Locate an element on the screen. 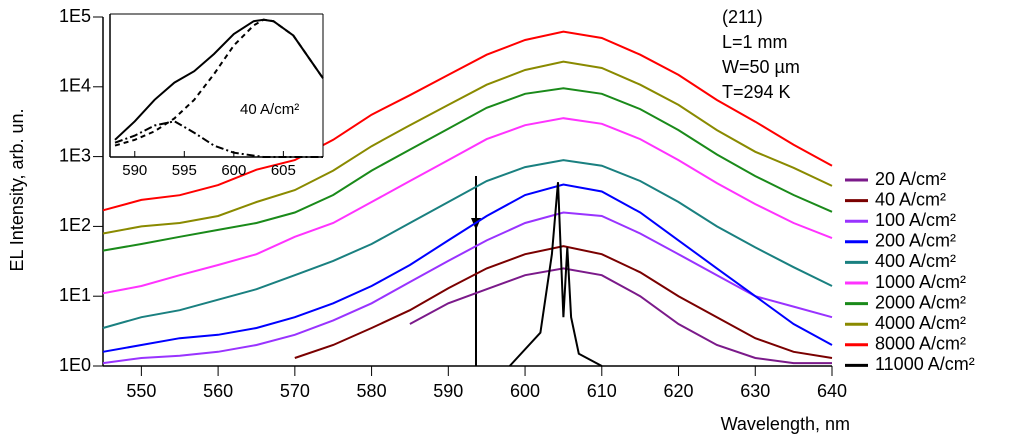 The image size is (1023, 447). legend-label: 20 A/cm² is located at coordinates (910, 179).